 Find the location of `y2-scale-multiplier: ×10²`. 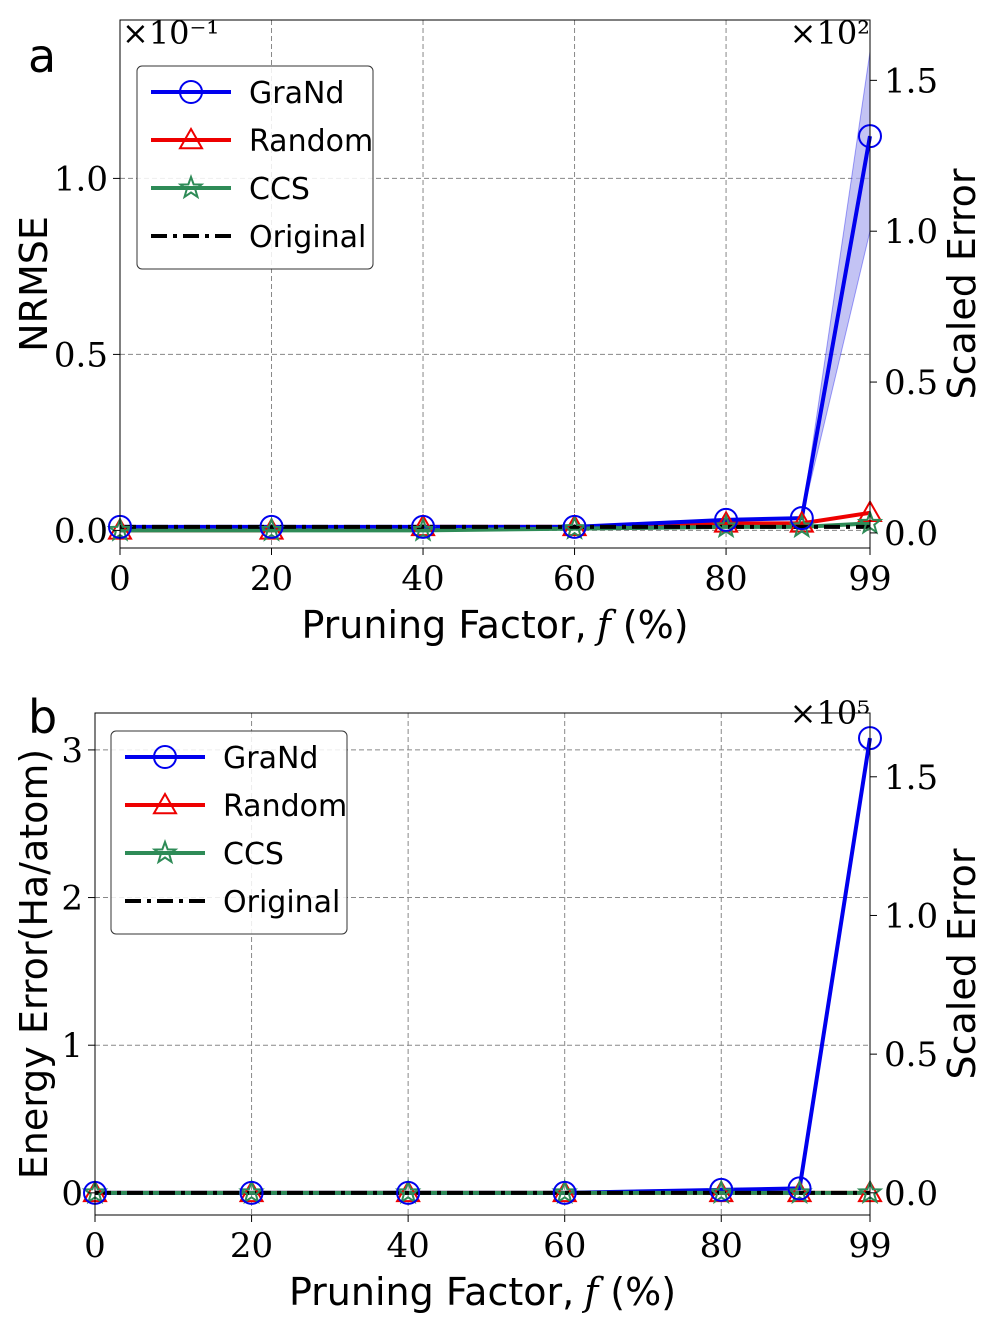

y2-scale-multiplier: ×10² is located at coordinates (830, 33).